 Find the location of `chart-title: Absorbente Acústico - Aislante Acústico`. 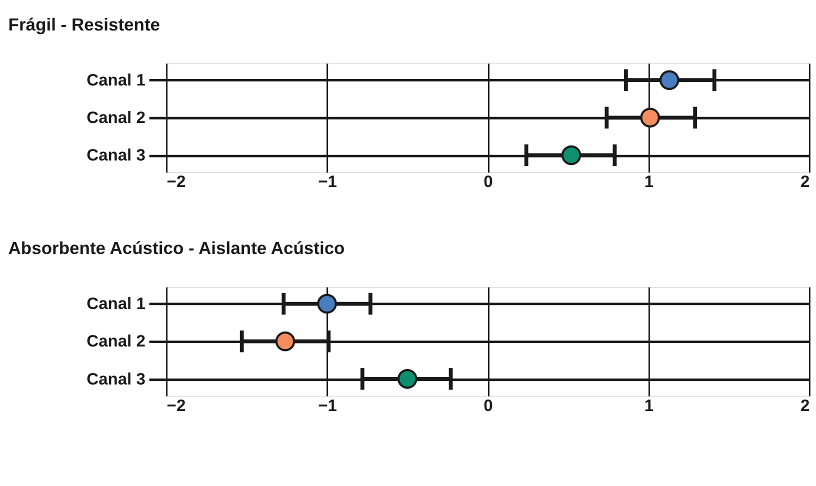

chart-title: Absorbente Acústico - Aislante Acústico is located at coordinates (176, 248).